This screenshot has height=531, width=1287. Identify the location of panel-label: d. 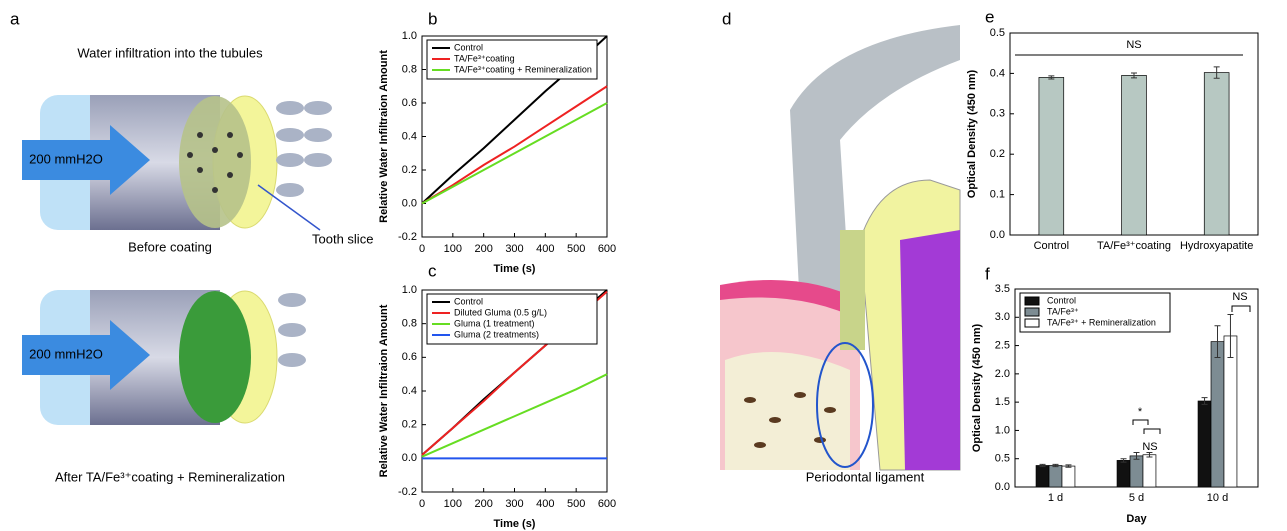
(726, 18).